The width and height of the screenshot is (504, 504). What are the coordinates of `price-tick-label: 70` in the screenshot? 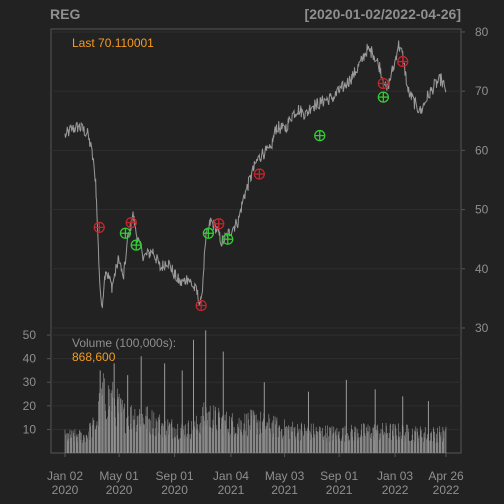 It's located at (482, 91).